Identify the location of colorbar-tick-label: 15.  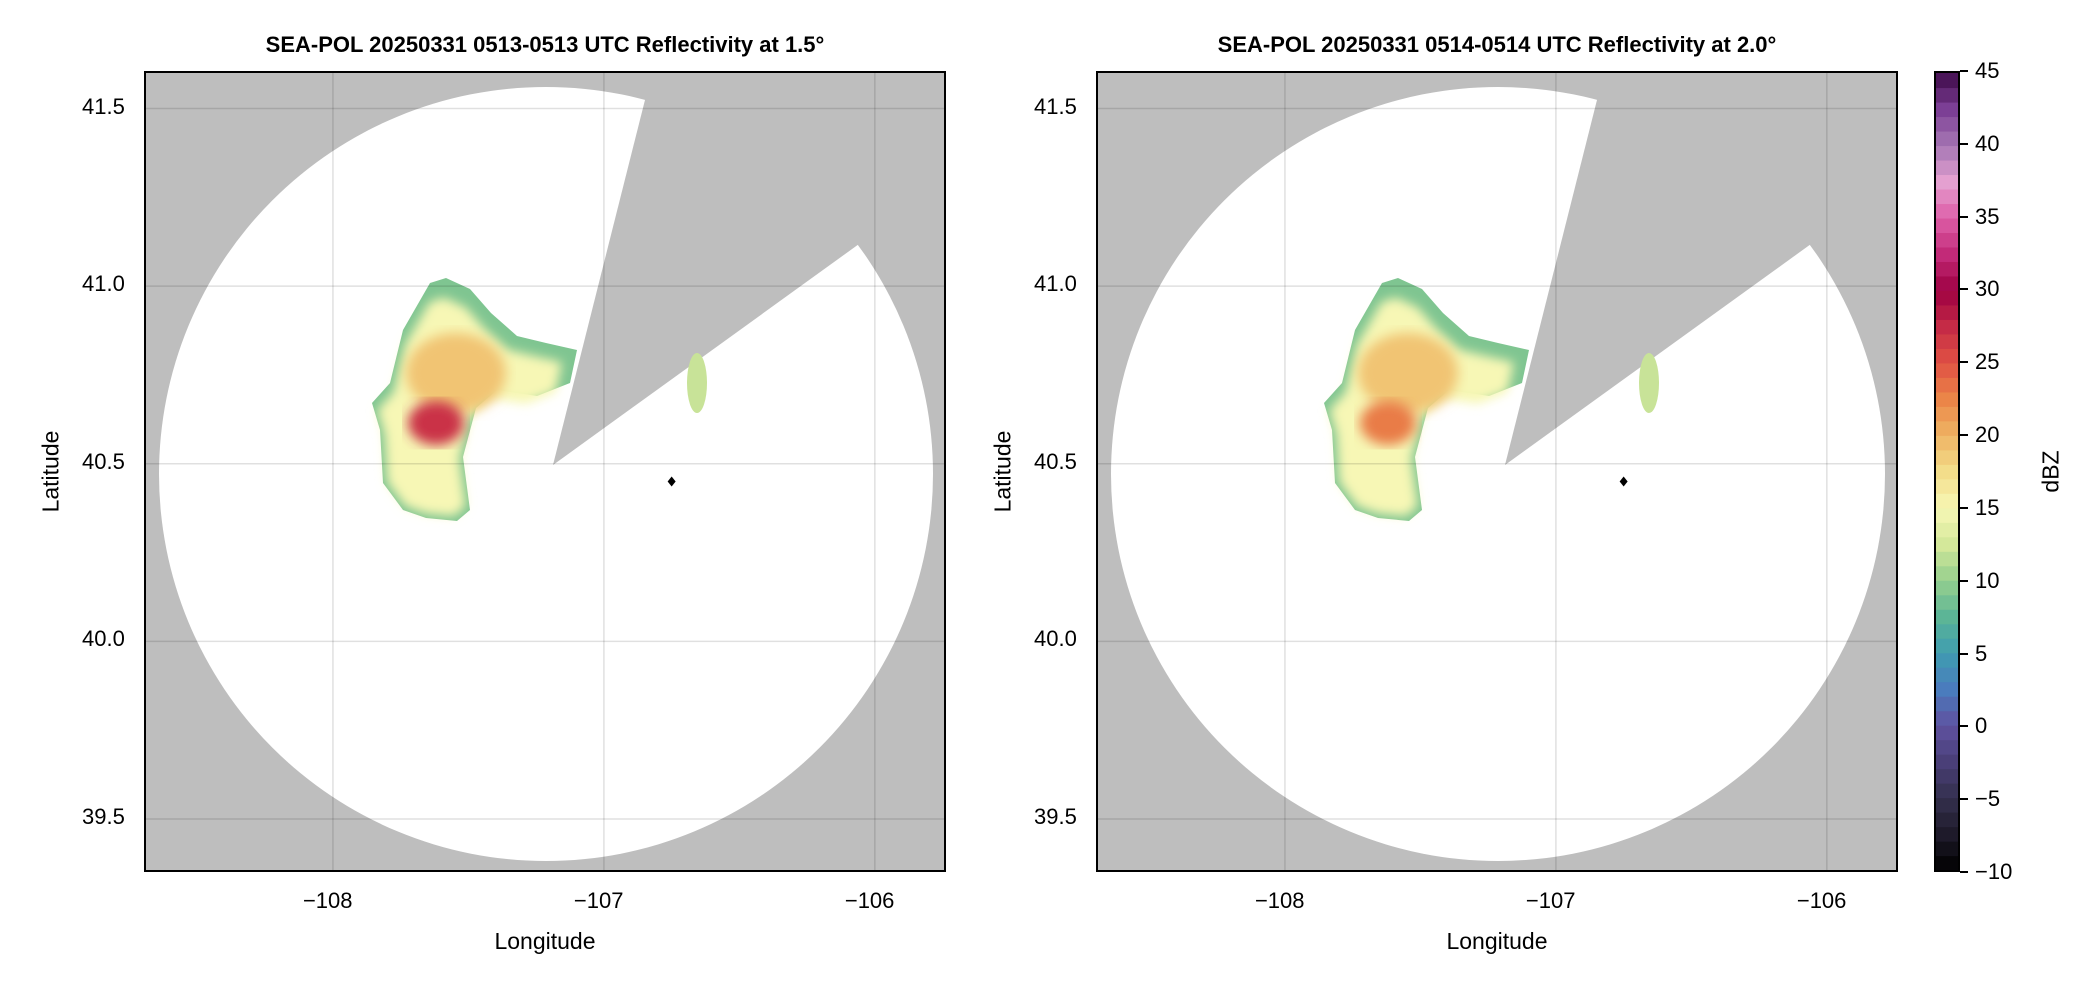
(1987, 507).